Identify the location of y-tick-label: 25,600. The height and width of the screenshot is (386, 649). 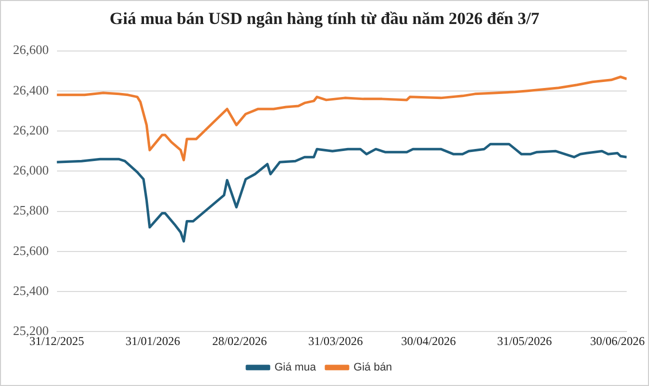
(31, 250).